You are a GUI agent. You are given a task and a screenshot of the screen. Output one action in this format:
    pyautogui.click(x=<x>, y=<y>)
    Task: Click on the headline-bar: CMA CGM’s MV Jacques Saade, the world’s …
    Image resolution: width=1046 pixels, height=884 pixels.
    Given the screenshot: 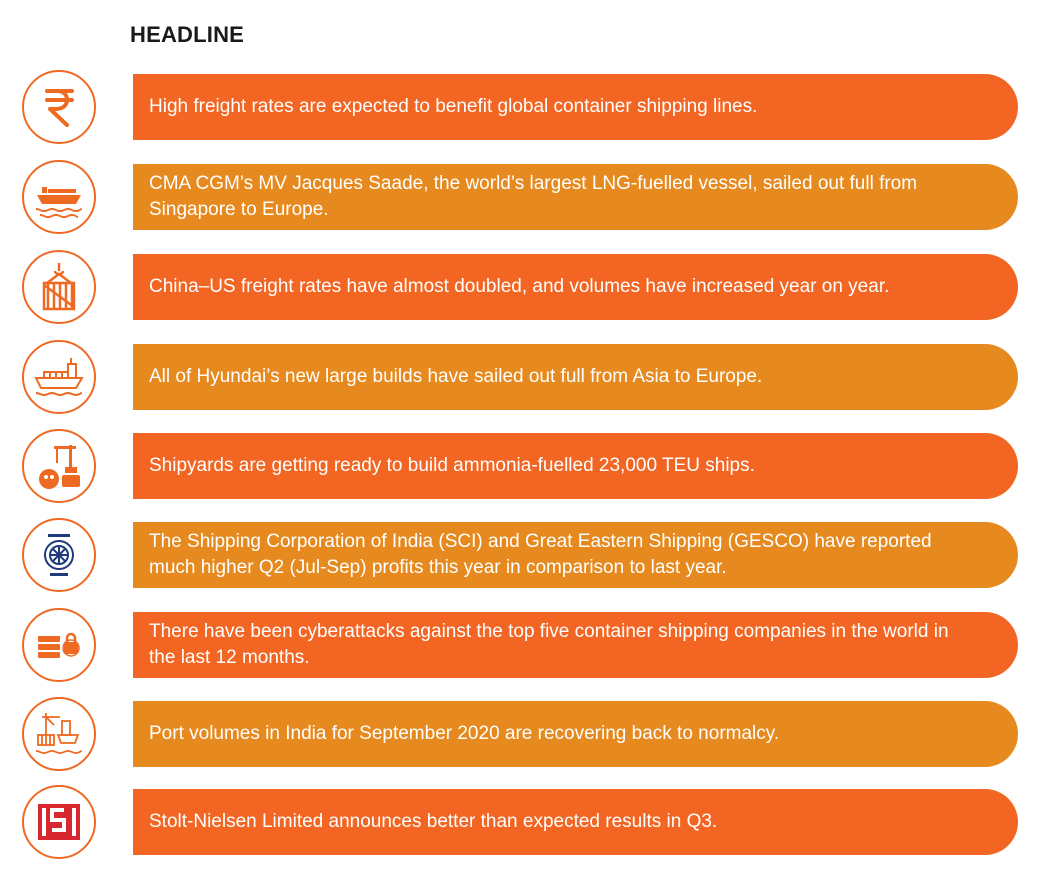 What is the action you would take?
    pyautogui.click(x=575, y=197)
    